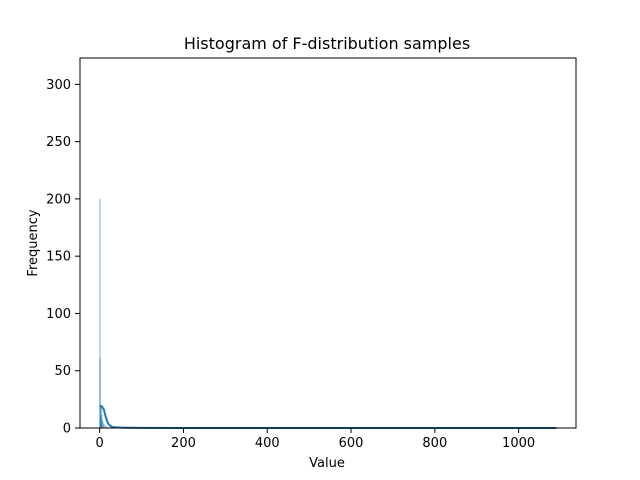  What do you see at coordinates (327, 463) in the screenshot?
I see `x-axis-label: Value` at bounding box center [327, 463].